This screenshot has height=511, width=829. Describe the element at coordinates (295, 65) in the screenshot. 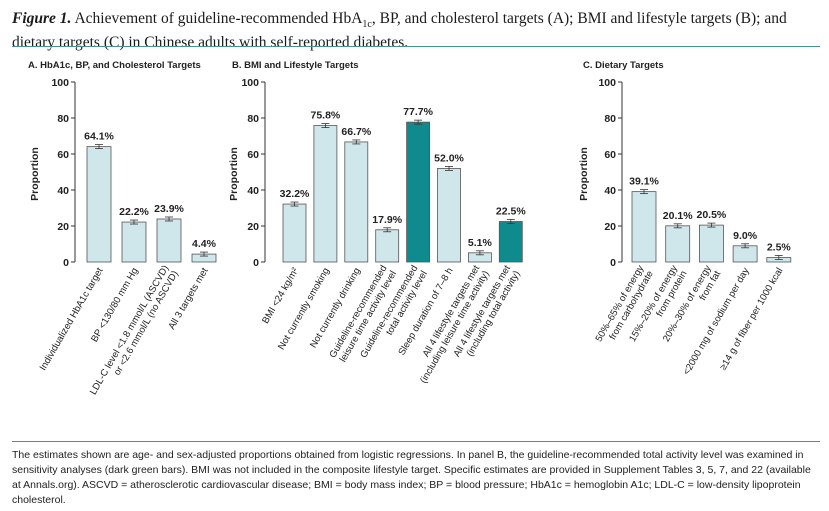

I see `panel-title: B. BMI and Lifestyle Targets` at that location.